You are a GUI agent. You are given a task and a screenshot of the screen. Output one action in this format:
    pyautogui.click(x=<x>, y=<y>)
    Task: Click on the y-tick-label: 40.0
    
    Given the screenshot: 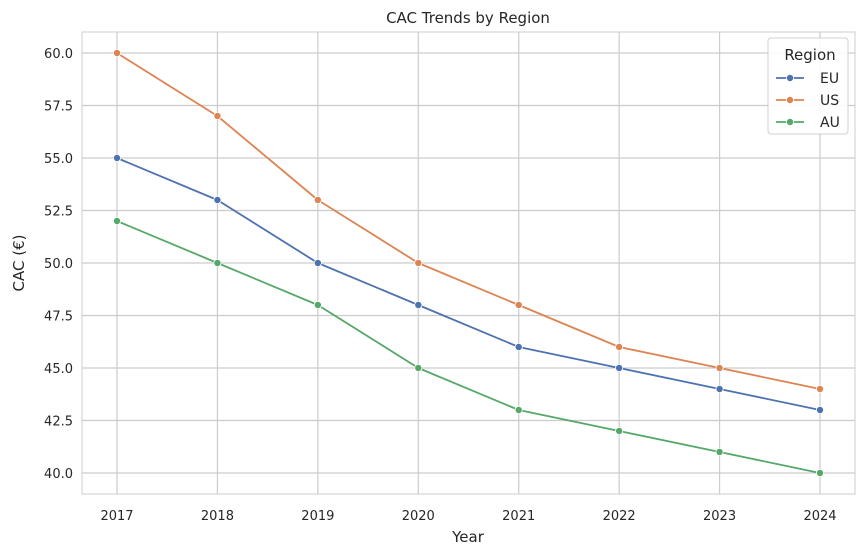 What is the action you would take?
    pyautogui.click(x=58, y=474)
    